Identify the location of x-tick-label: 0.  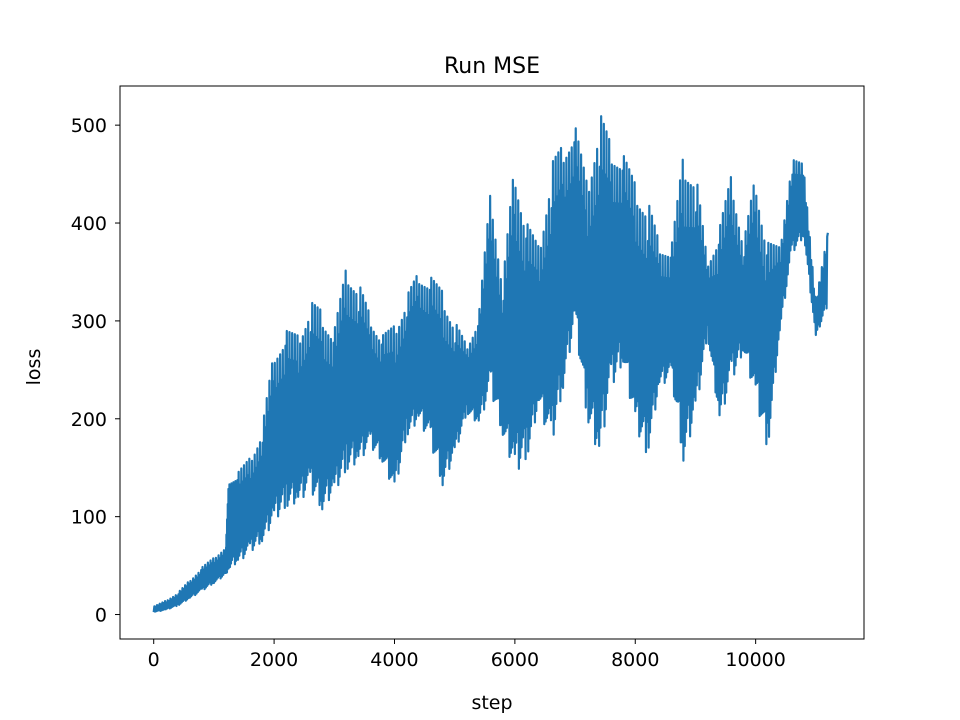
(154, 660).